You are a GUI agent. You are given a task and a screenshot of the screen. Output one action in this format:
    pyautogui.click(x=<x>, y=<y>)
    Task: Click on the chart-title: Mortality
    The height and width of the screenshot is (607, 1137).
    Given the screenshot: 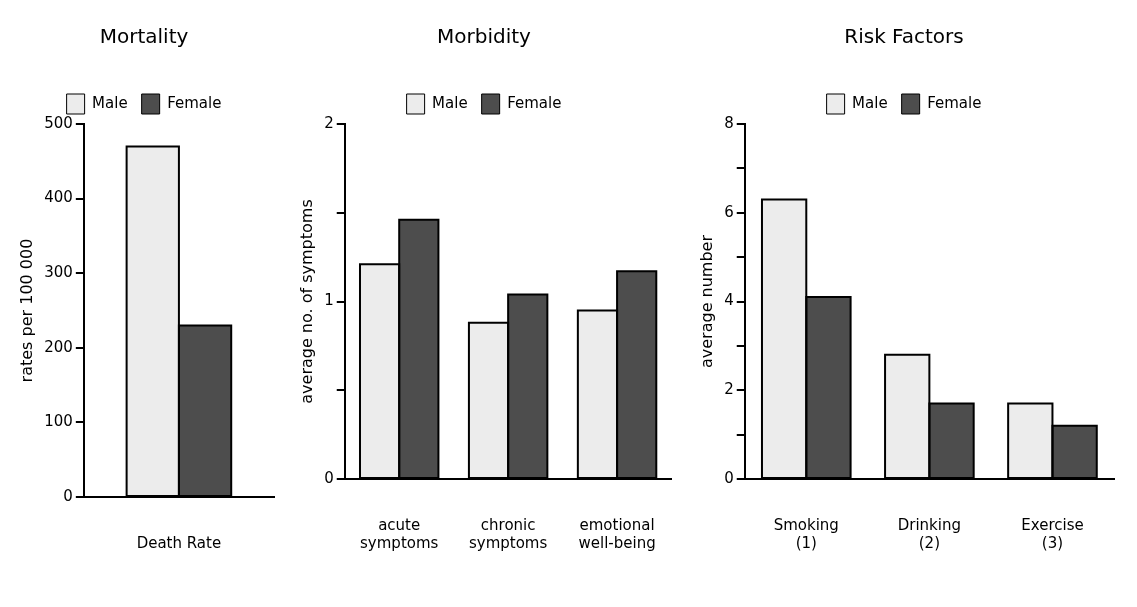 What is the action you would take?
    pyautogui.click(x=144, y=36)
    